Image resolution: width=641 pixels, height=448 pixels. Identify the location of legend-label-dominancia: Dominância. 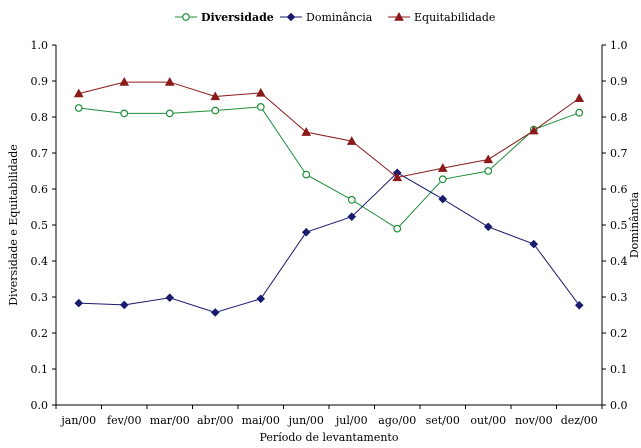
(339, 17).